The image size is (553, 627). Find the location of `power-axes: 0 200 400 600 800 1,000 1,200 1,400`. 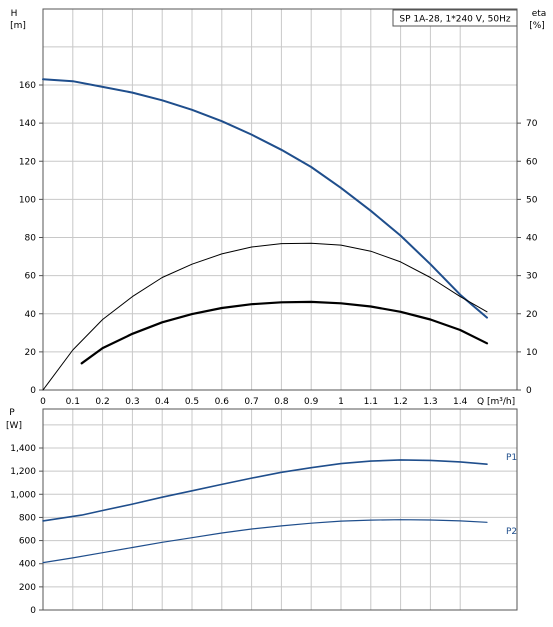

power-axes: 0 200 400 600 800 1,000 1,200 1,400 is located at coordinates (26, 530).